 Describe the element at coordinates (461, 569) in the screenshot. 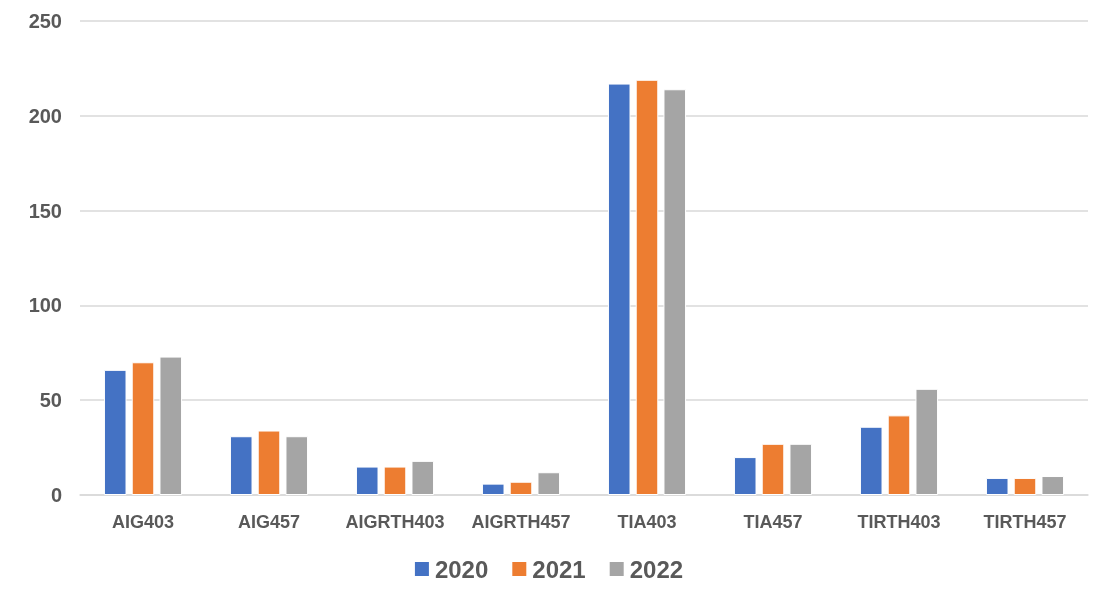

I see `legend-label: 2020` at that location.